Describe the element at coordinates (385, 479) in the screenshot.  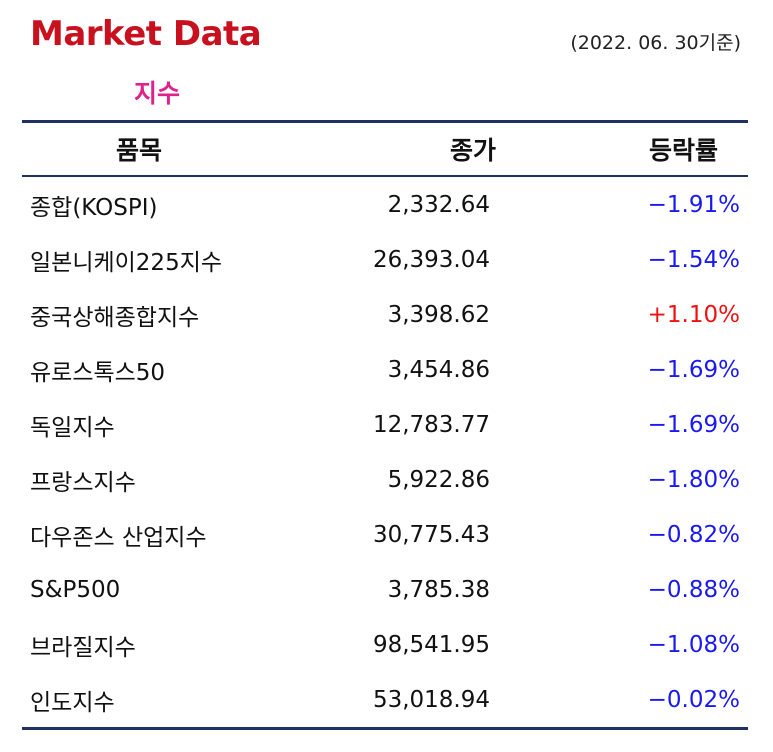
I see `table-row: 프랑스지수 5,922.86 −1.80%` at that location.